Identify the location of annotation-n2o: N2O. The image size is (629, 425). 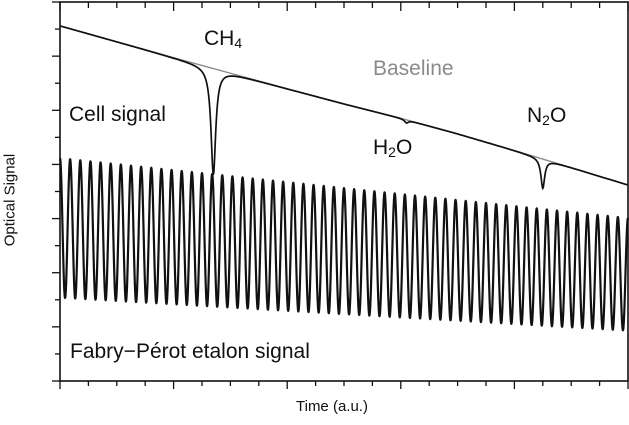
(547, 116).